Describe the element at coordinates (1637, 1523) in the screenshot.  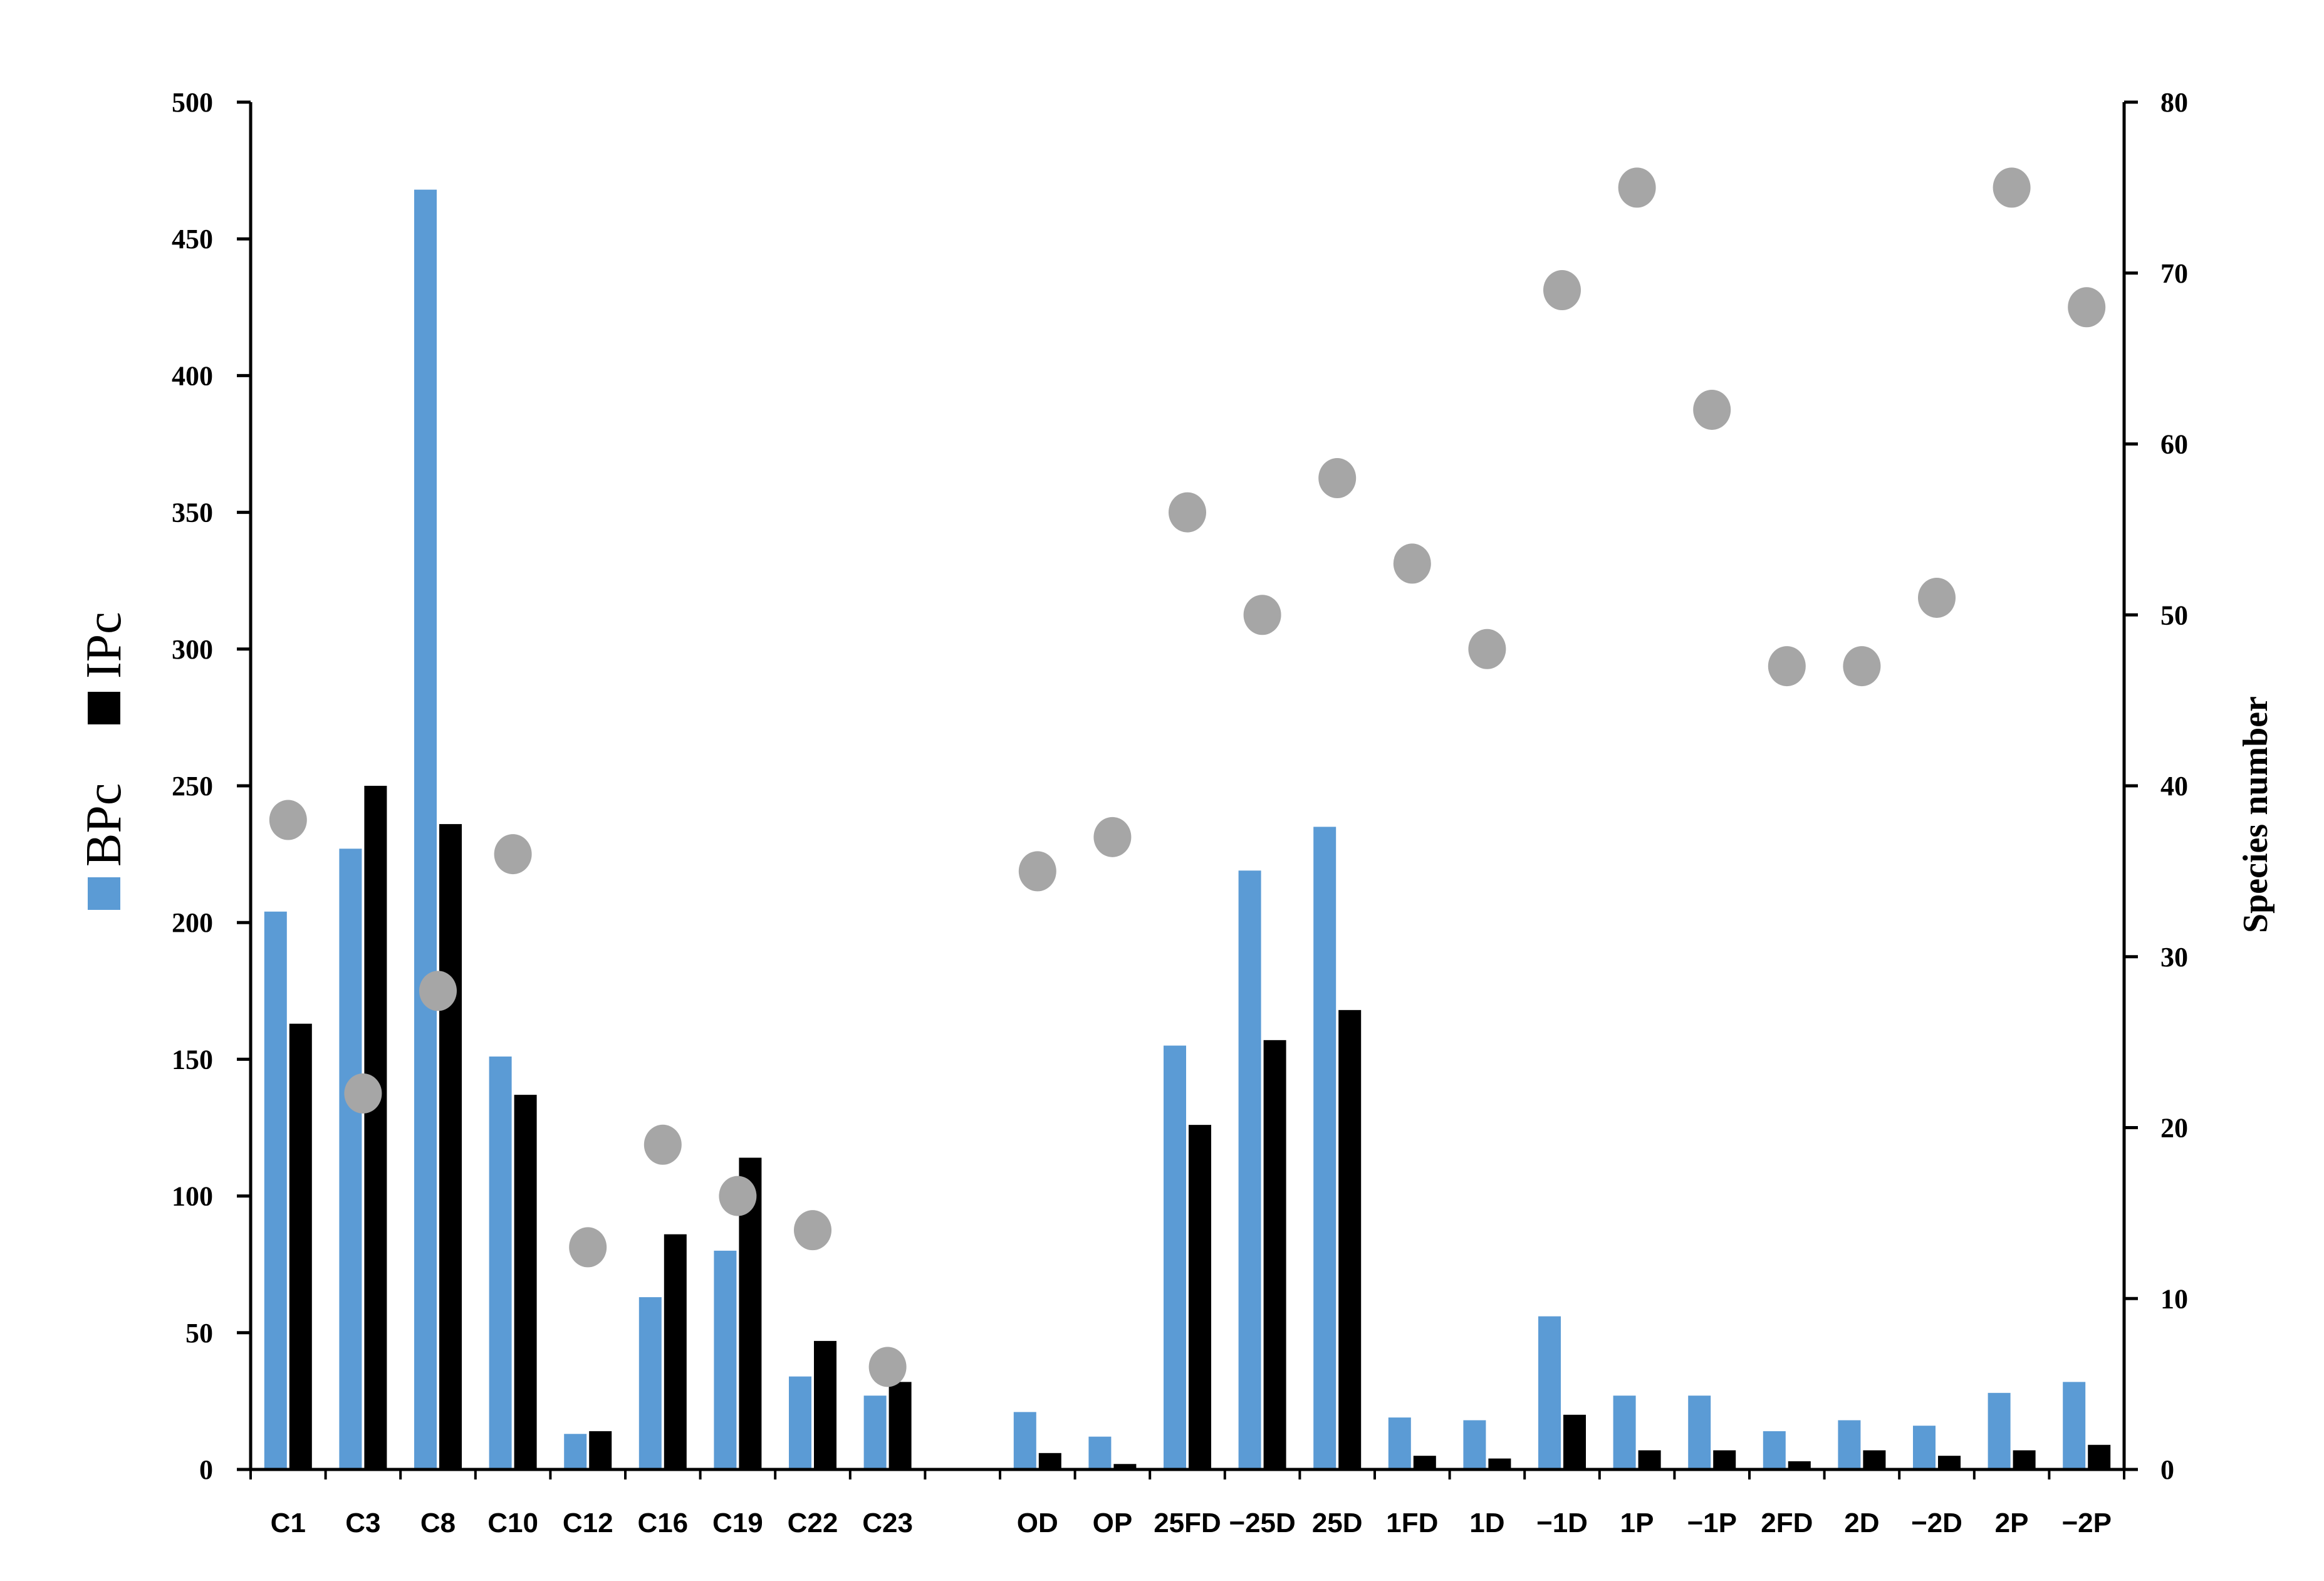
I see `x-category-label: 1P` at that location.